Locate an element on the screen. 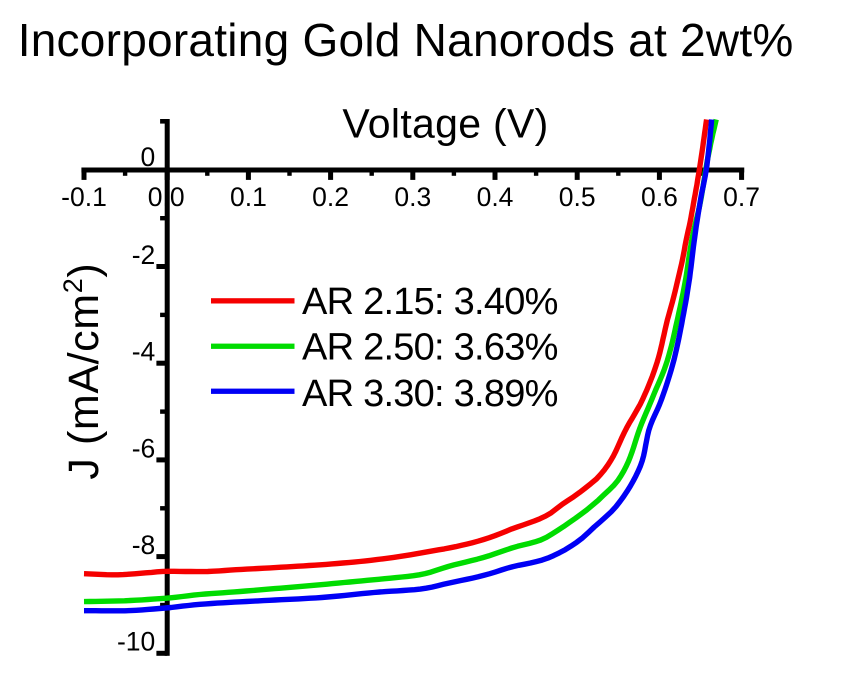 This screenshot has height=690, width=849. svg-text: -10 is located at coordinates (136, 642).